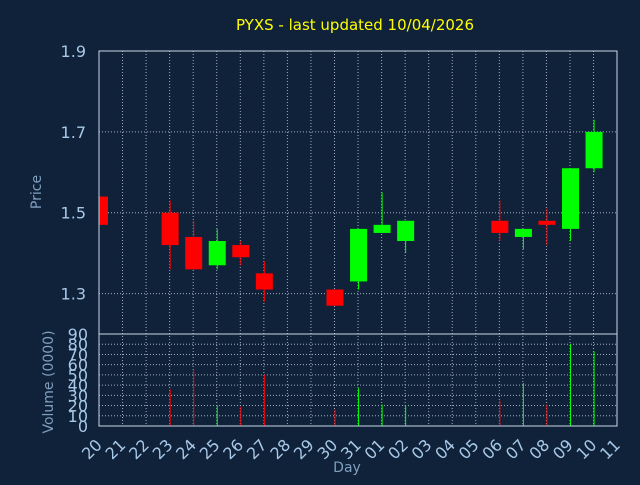  I want to click on volume-tick-label: 90, so click(78, 334).